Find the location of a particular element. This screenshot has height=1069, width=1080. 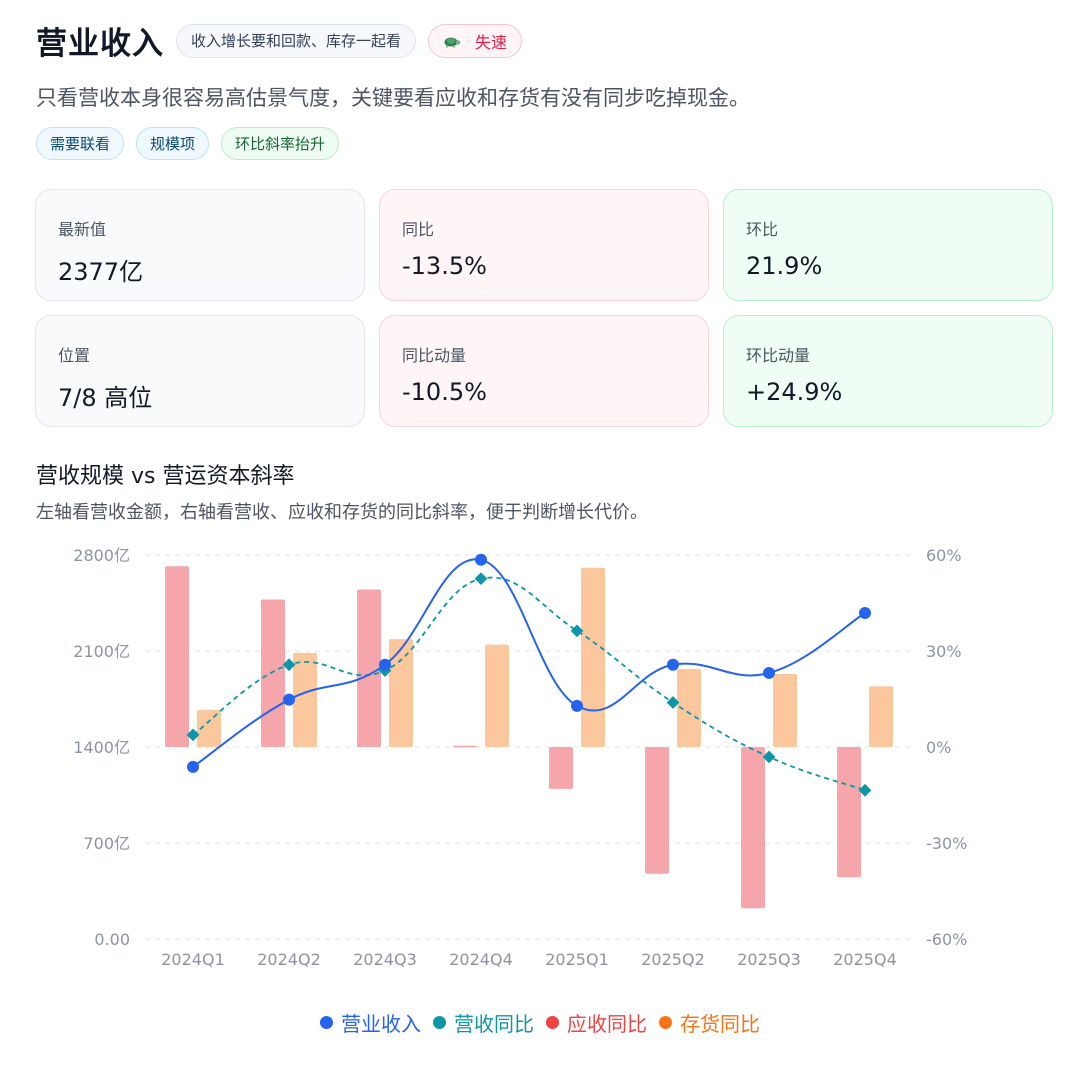

chart-section-description: 左轴看营收金额，右轴看营收、应收和存货的同比斜率，便于判断增长代价。 is located at coordinates (342, 512).